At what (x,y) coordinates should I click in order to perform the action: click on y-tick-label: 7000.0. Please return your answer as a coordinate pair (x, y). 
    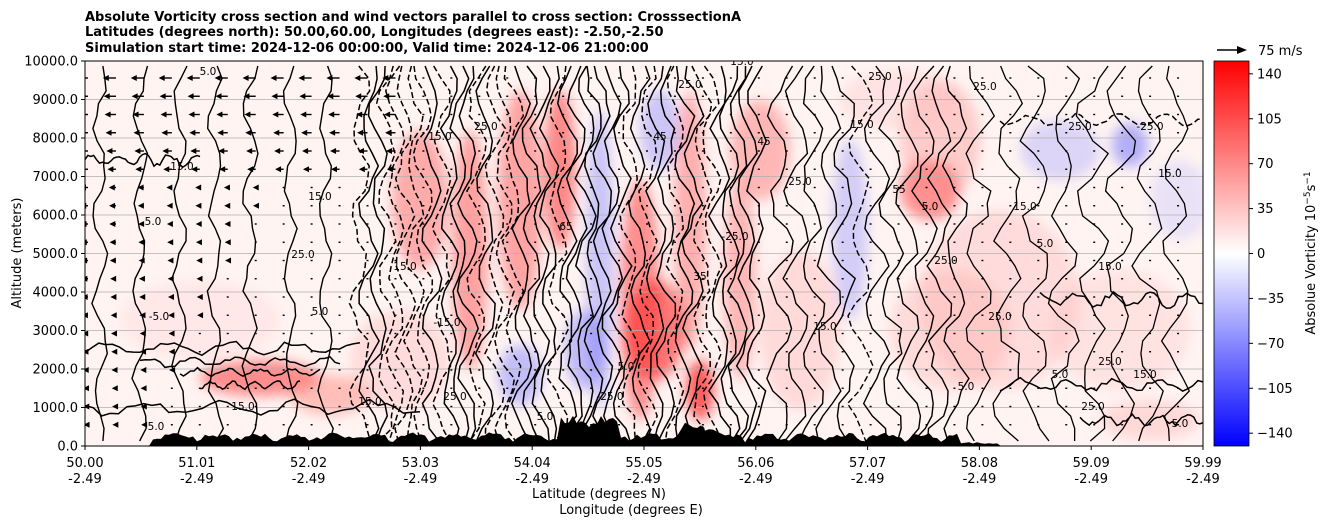
    Looking at the image, I should click on (56, 177).